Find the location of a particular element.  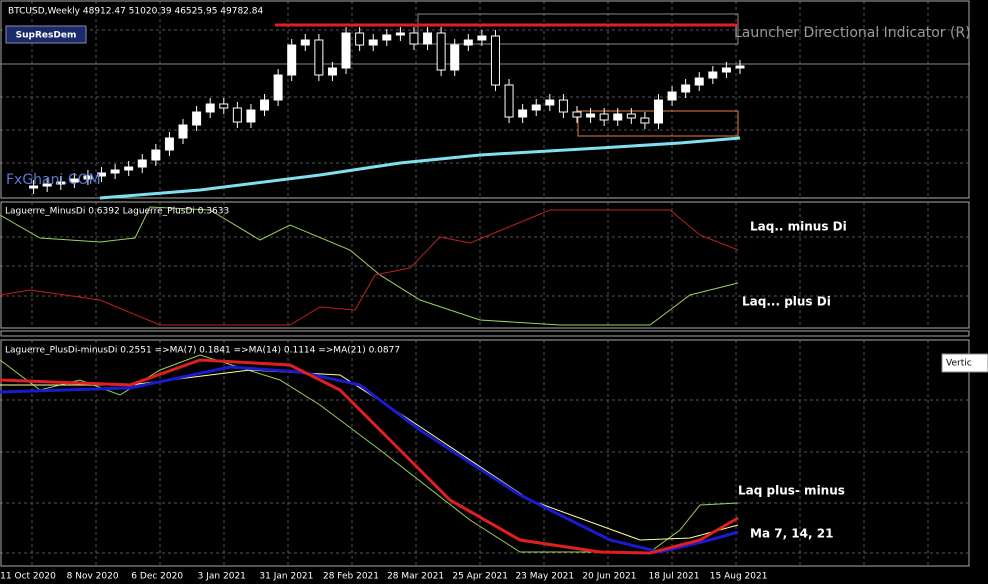

button is located at coordinates (46, 34).